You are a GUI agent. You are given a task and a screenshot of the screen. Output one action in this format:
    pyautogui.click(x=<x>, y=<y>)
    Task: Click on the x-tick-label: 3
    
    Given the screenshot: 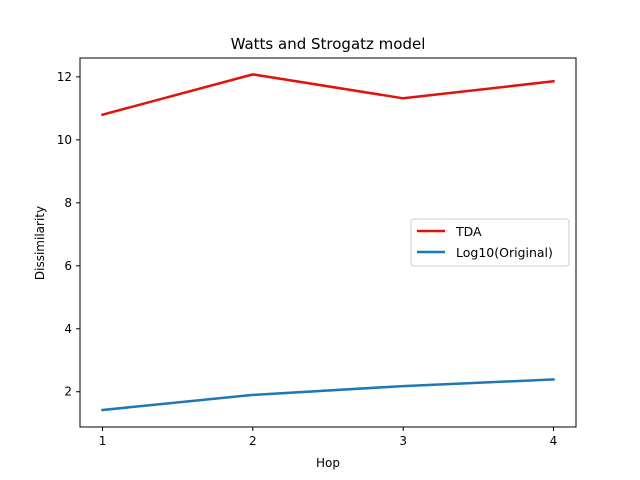 What is the action you would take?
    pyautogui.click(x=403, y=441)
    